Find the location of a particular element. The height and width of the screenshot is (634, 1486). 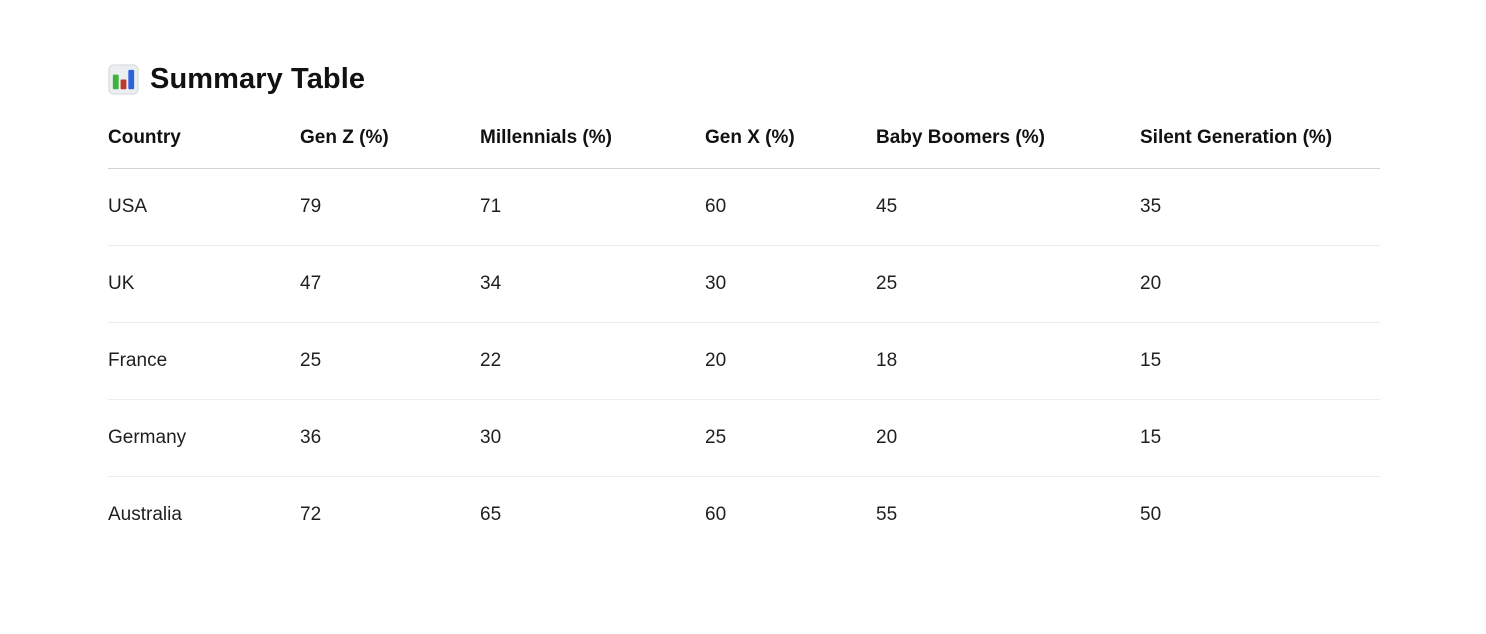

table-row: Germany 36 30 25 20 15 is located at coordinates (744, 438).